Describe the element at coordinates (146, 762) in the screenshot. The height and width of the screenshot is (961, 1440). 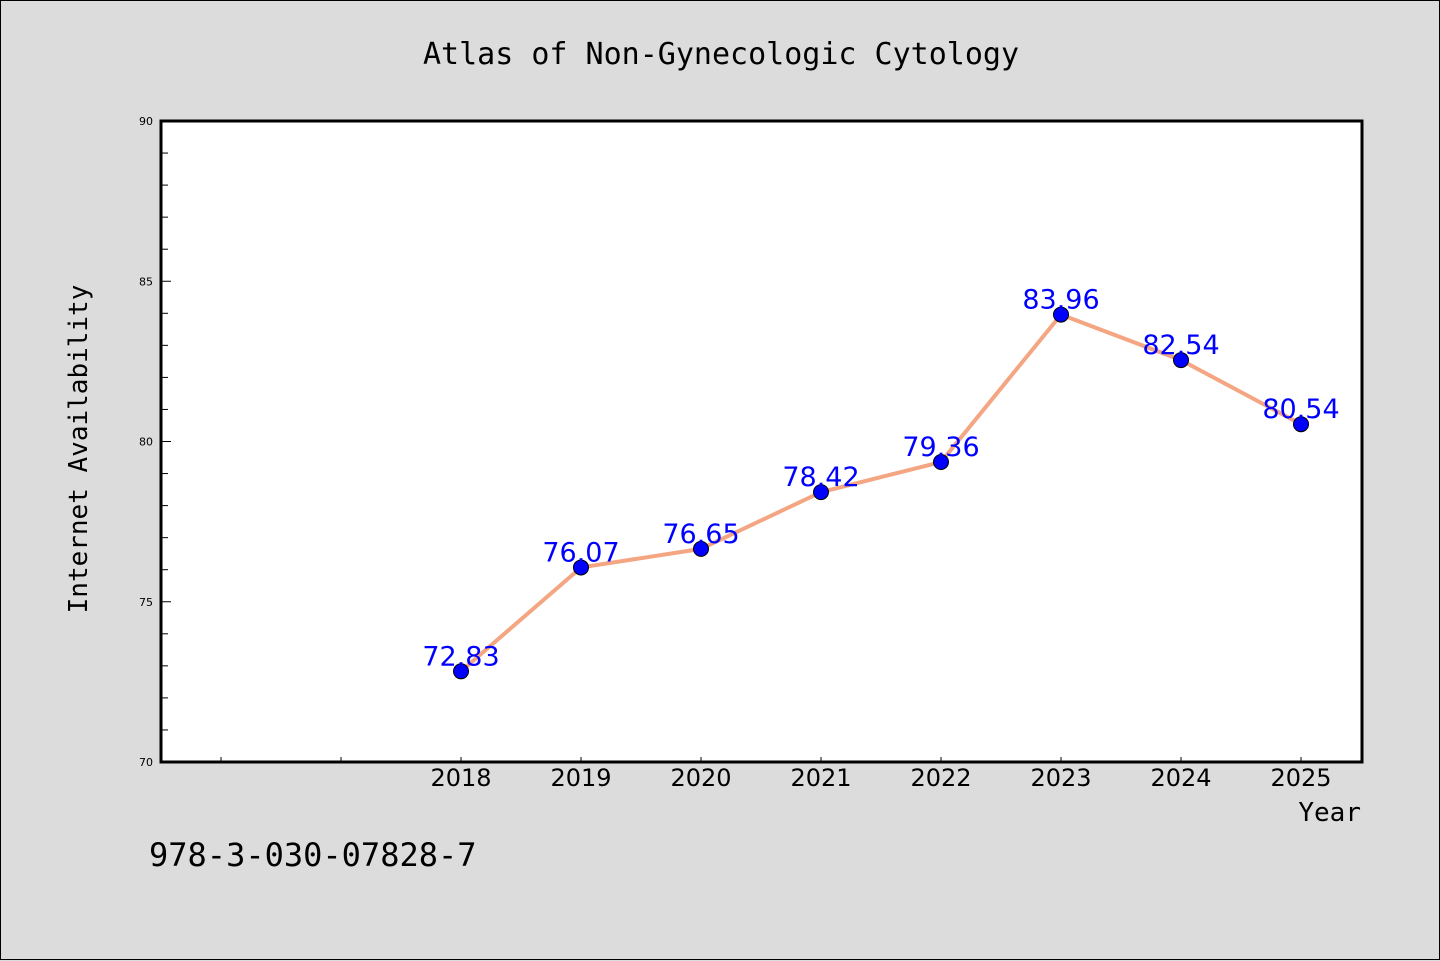
I see `y-tick-label: 70` at that location.